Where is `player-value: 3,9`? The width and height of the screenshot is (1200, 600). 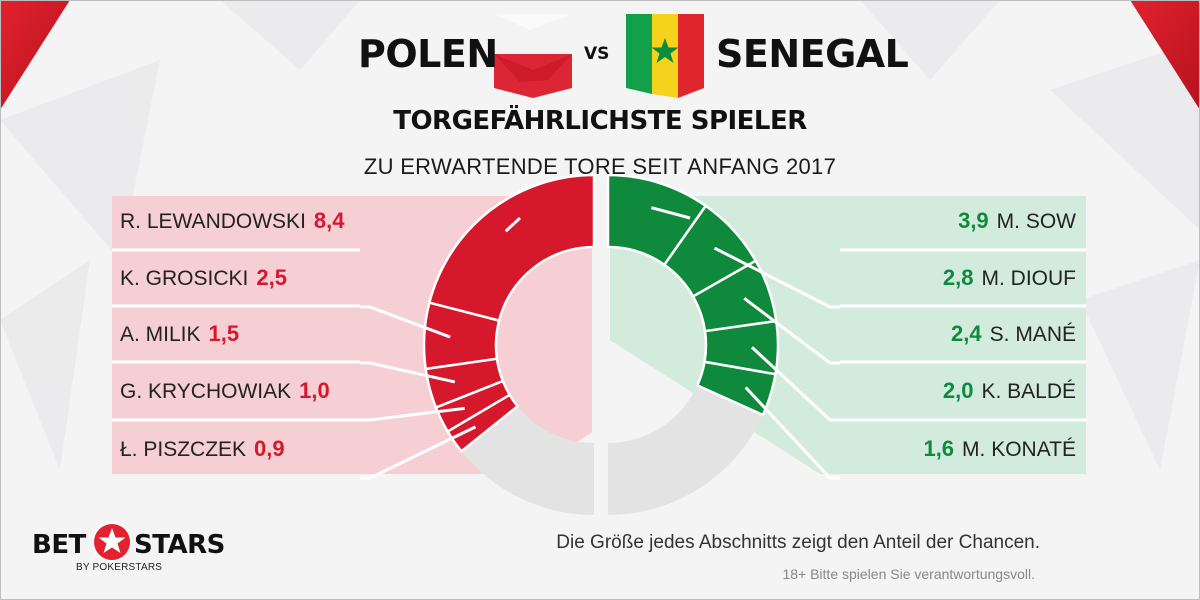 player-value: 3,9 is located at coordinates (973, 220).